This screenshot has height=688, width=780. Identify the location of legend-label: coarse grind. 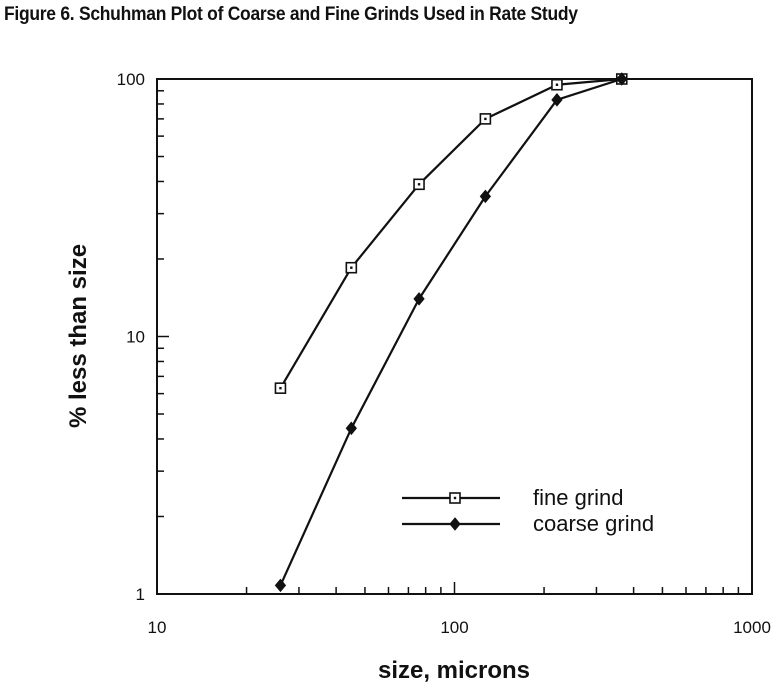
(593, 523).